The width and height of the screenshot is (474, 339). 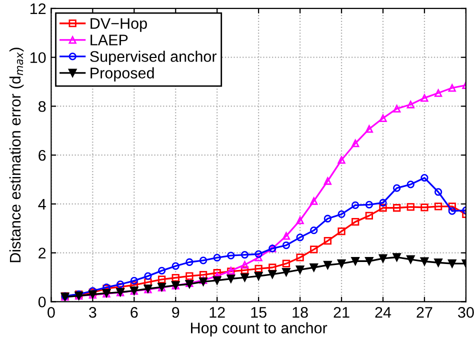 I want to click on y-tick-label: 12, so click(x=38, y=8).